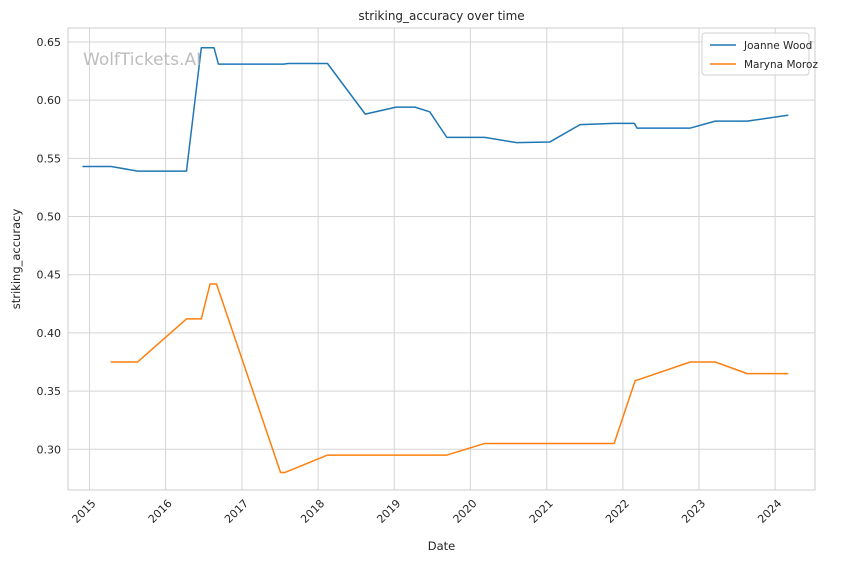 Image resolution: width=852 pixels, height=561 pixels. Describe the element at coordinates (49, 246) in the screenshot. I see `y-tick-labels: 0.30 0.35 0.40 0.45 0.50 0.55 0.60 0.65` at that location.